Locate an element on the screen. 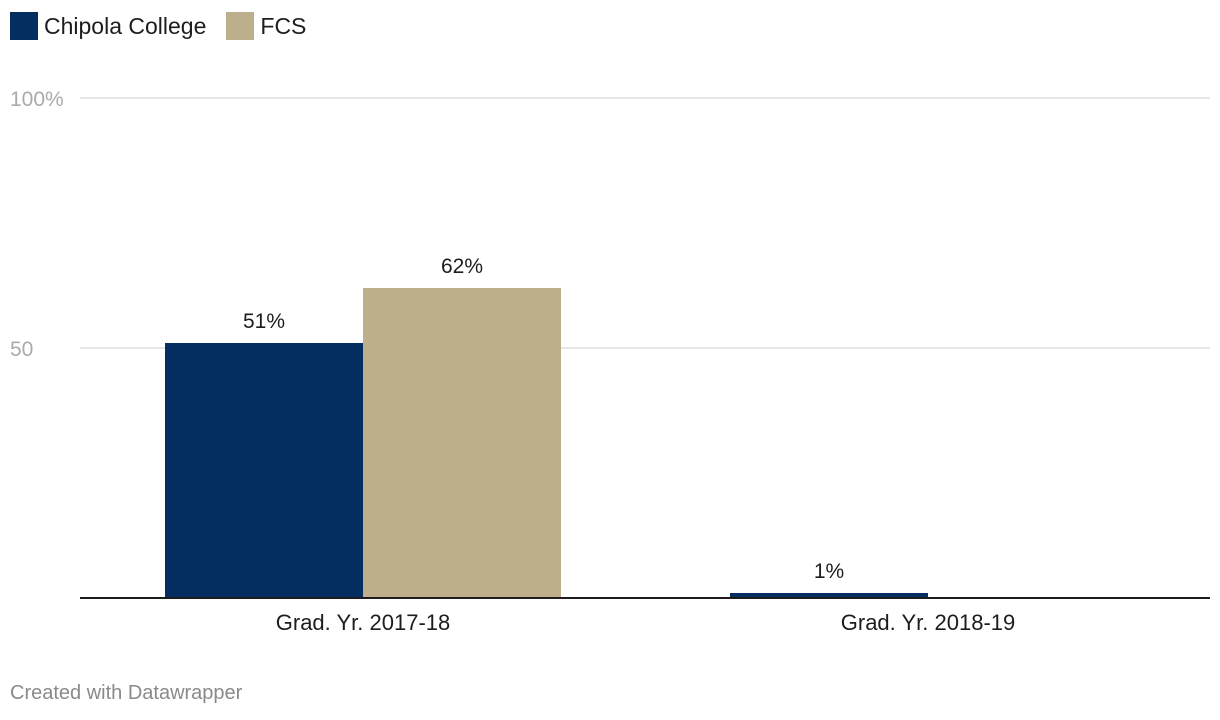 This screenshot has width=1220, height=720. legend-item-fcs: FCS is located at coordinates (266, 26).